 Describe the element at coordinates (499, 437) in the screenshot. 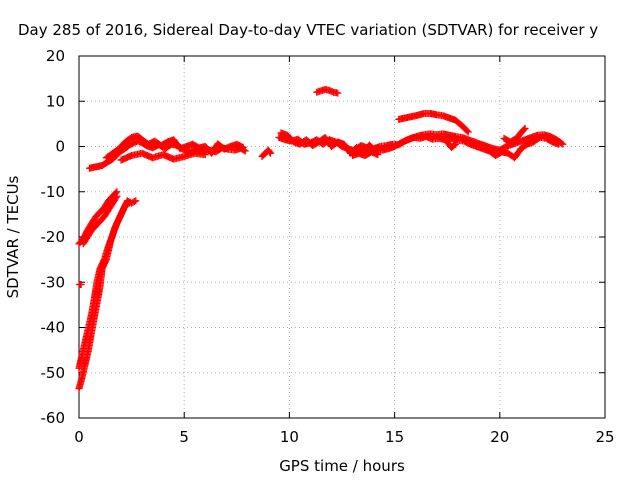

I see `x-tick-label: 20` at that location.